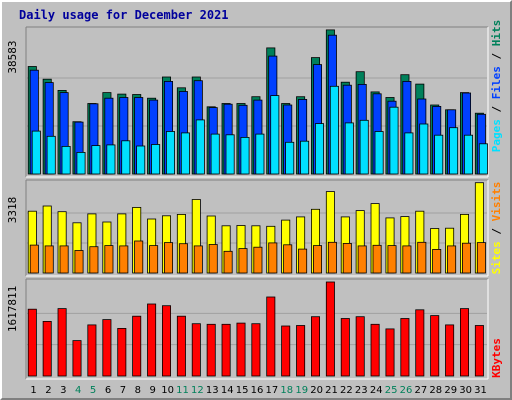  Describe the element at coordinates (182, 390) in the screenshot. I see `x-tick-day-11: 11` at that location.